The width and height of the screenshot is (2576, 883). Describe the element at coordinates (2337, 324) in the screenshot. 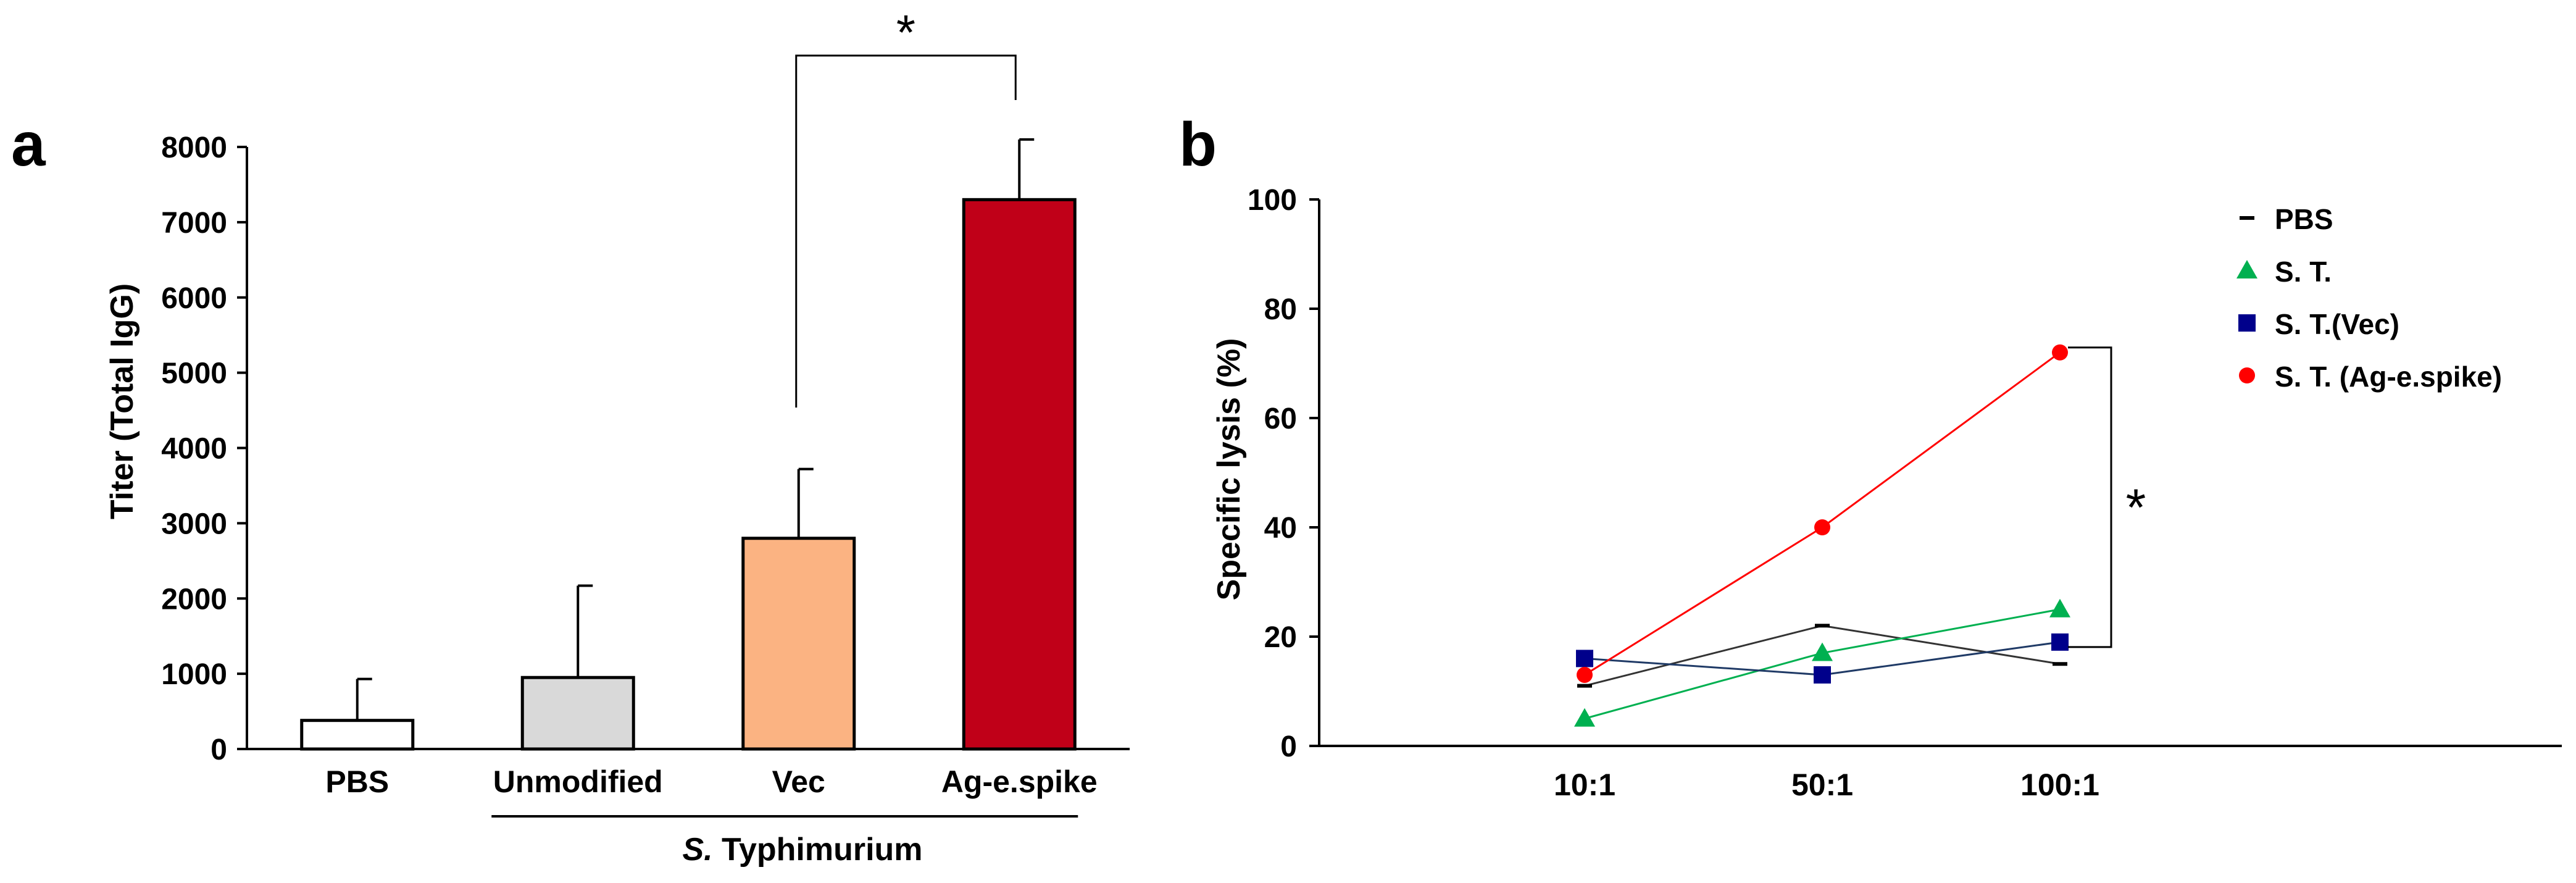

I see `panel-b-legend-label: S. T.(Vec)` at that location.